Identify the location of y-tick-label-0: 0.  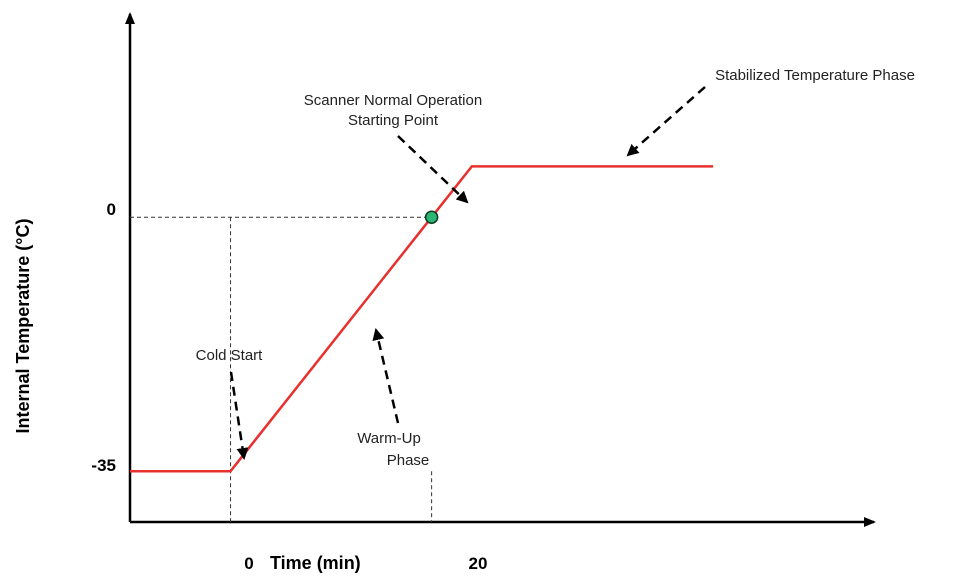
(111, 209).